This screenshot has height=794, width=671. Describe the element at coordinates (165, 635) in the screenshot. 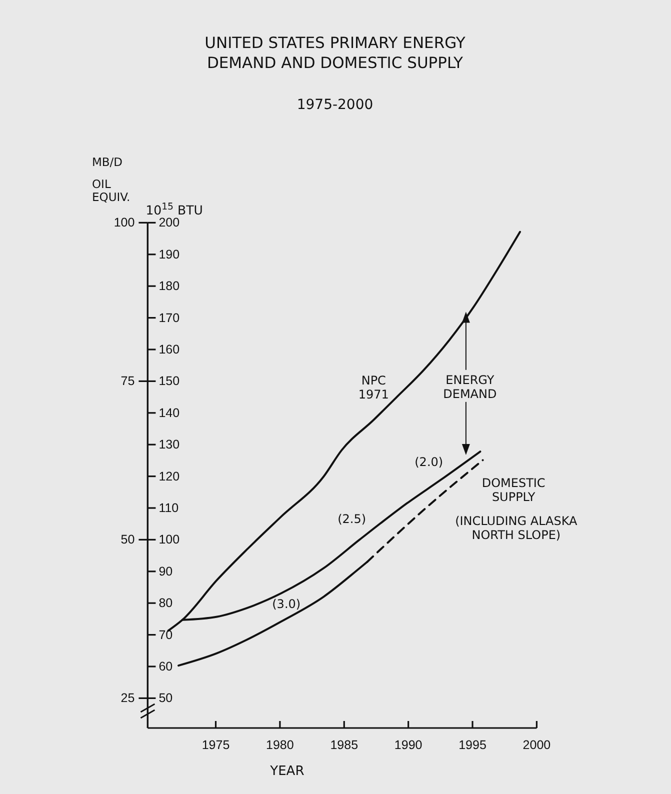

I see `y-tick-label: 70` at that location.